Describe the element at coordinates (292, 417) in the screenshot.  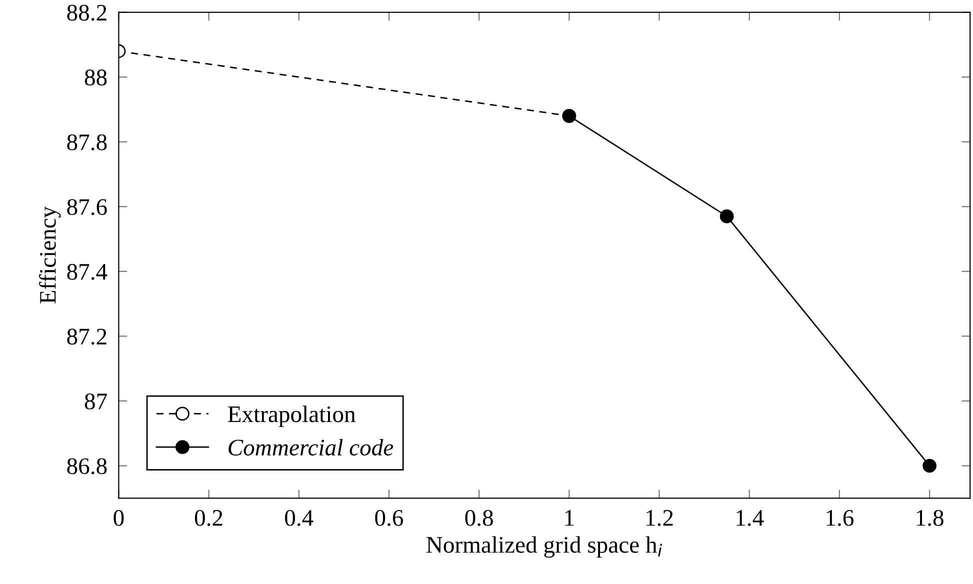
I see `legend-label: Extrapolation` at that location.